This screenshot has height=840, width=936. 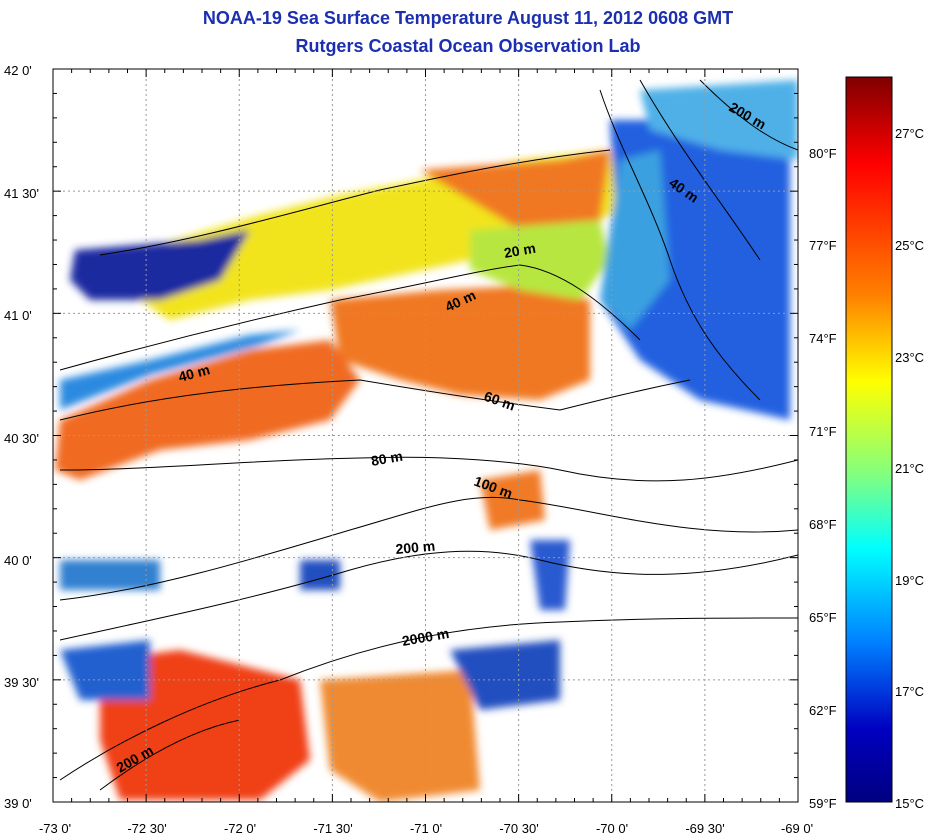 I want to click on map-subtitle: Rutgers Coastal Ocean Observation Lab, so click(x=468, y=46).